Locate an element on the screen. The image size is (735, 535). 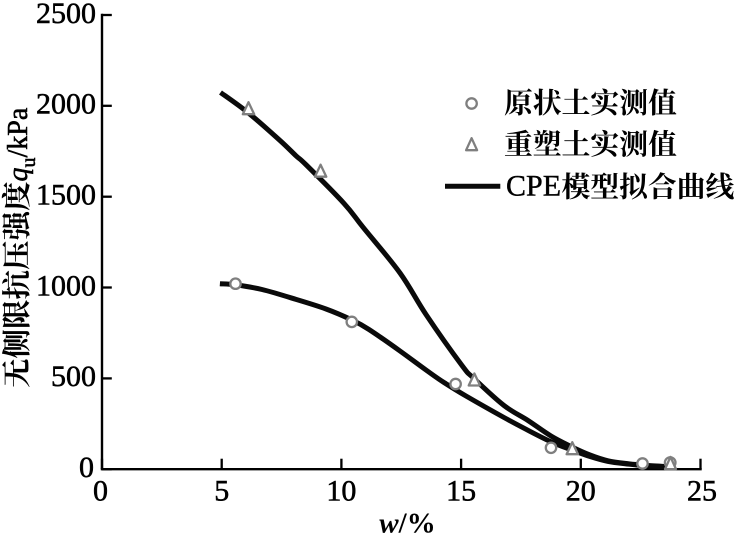
svg-text: 500 is located at coordinates (73, 376).